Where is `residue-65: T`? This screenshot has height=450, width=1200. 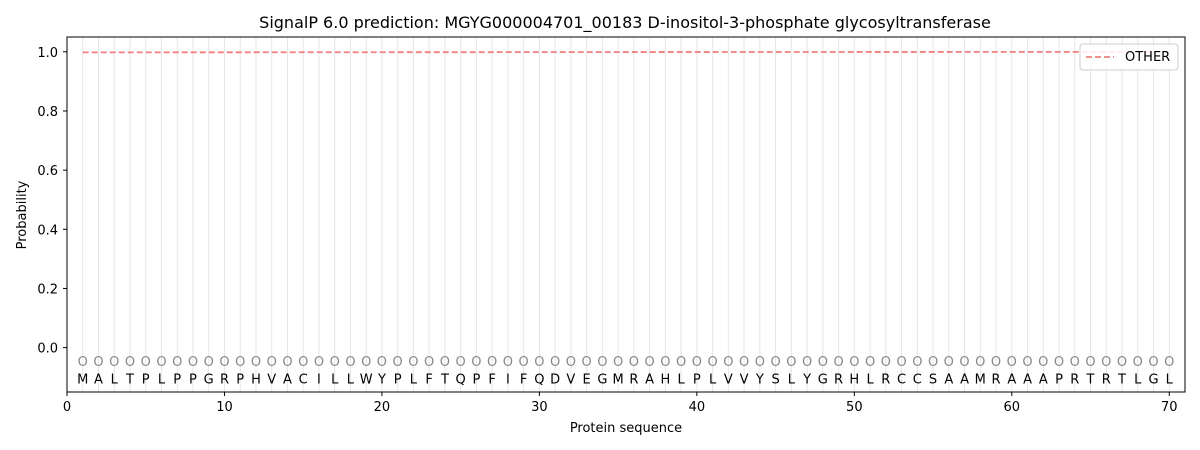
residue-65: T is located at coordinates (1090, 380).